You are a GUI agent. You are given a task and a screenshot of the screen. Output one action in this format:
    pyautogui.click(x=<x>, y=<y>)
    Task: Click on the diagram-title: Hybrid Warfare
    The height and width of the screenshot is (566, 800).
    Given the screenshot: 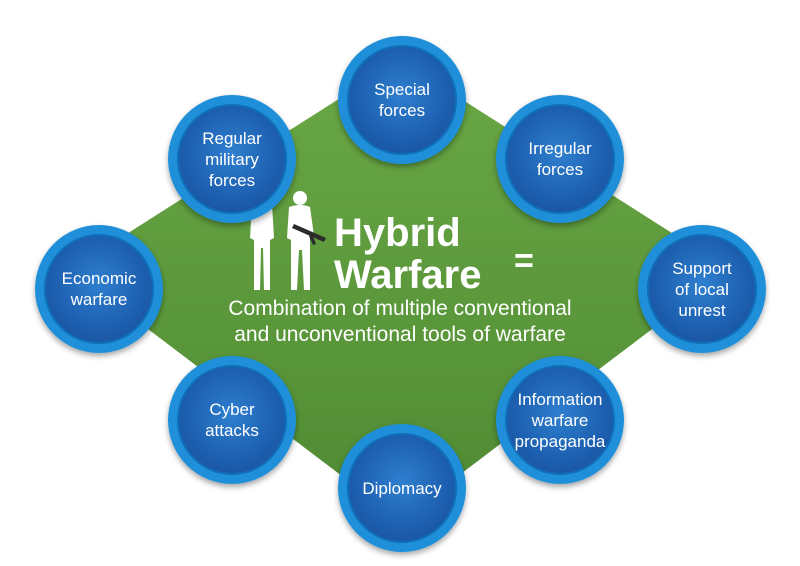 What is the action you would take?
    pyautogui.click(x=407, y=254)
    